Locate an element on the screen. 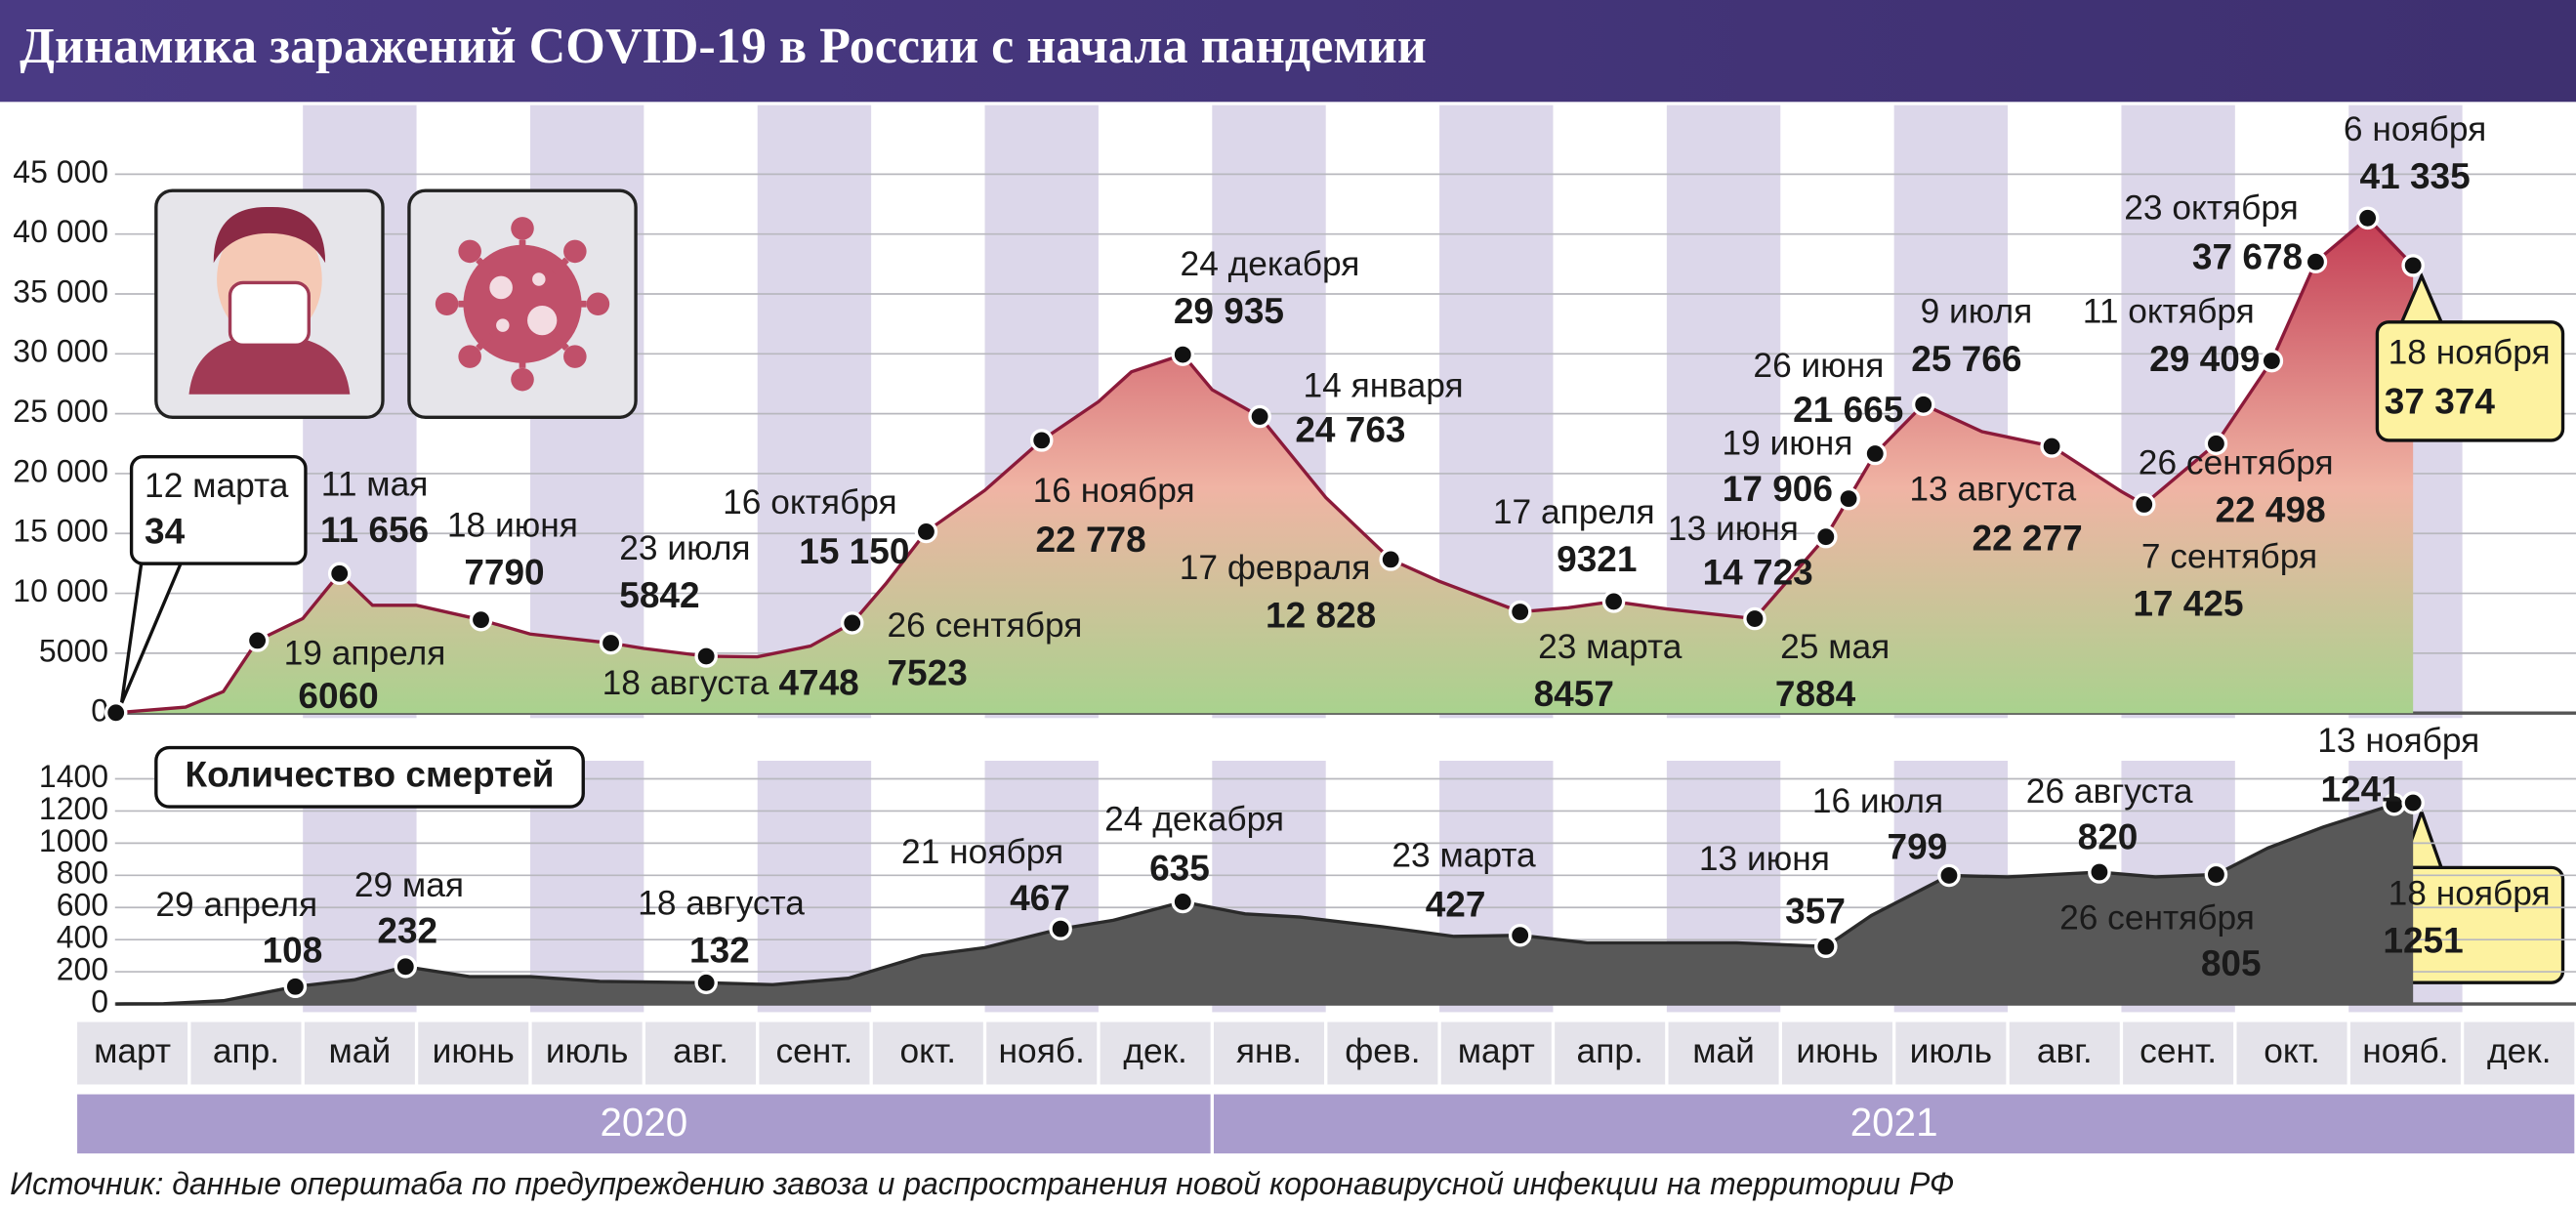  annotation-date: 25 мая is located at coordinates (1835, 647).